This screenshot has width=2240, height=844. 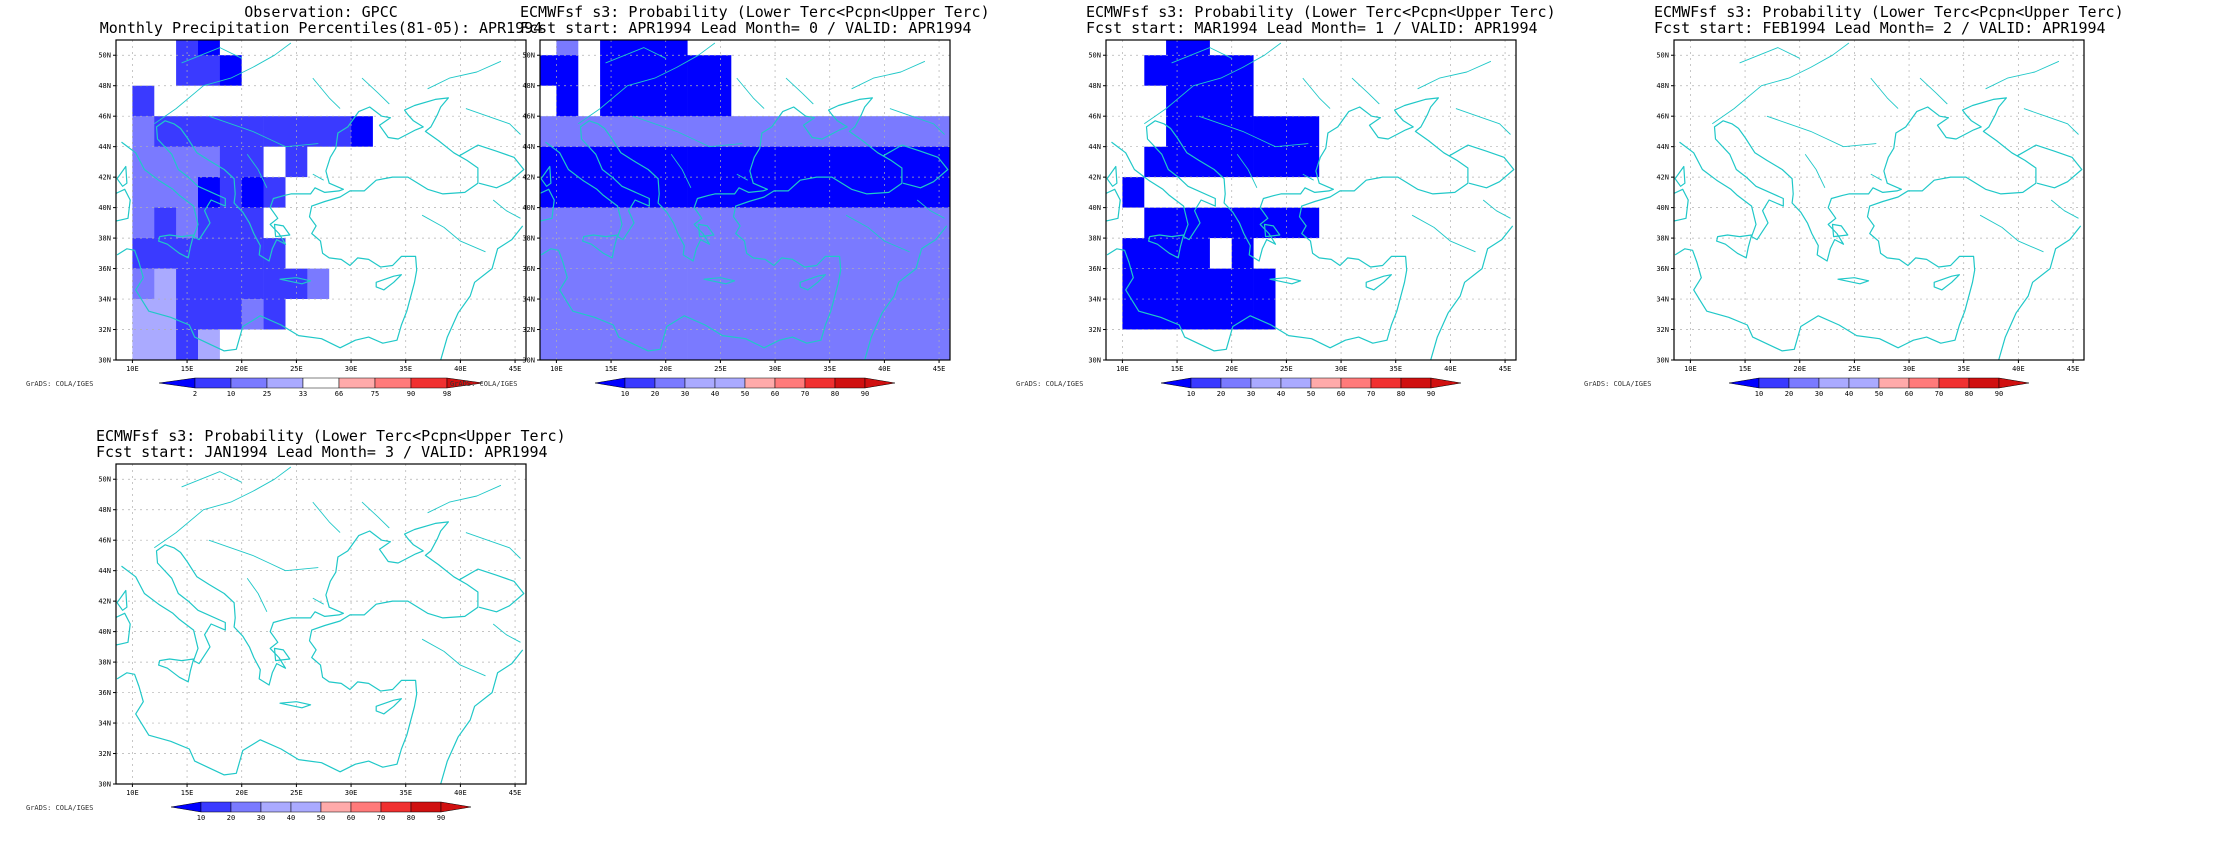 I want to click on colorbar-label: 90, so click(x=441, y=818).